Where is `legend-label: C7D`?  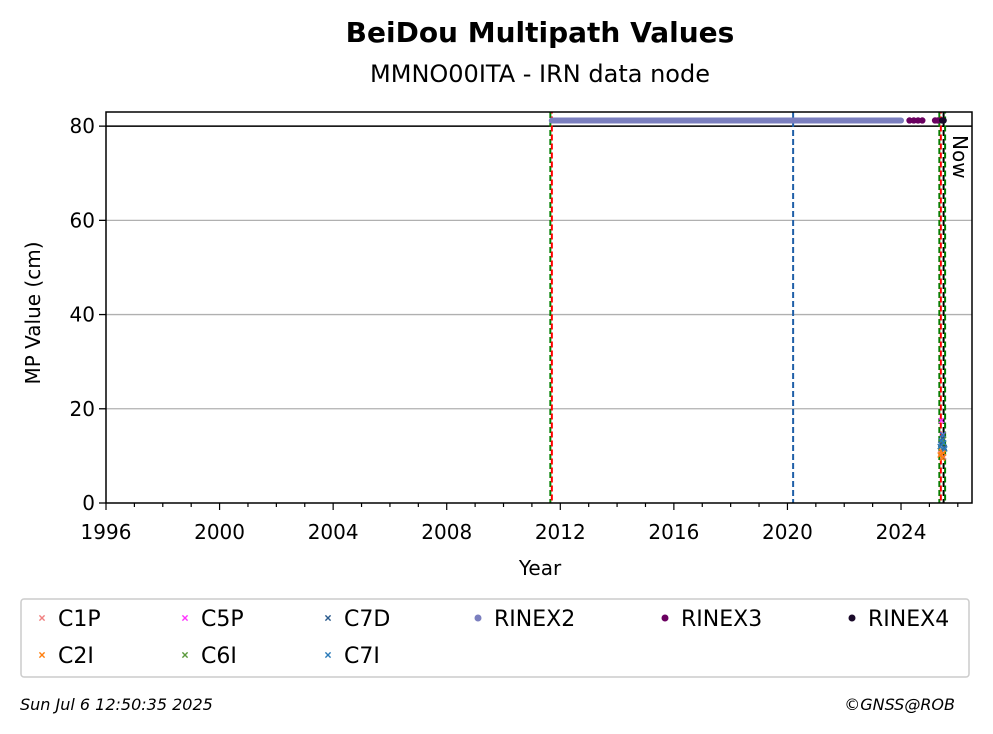 legend-label: C7D is located at coordinates (367, 619).